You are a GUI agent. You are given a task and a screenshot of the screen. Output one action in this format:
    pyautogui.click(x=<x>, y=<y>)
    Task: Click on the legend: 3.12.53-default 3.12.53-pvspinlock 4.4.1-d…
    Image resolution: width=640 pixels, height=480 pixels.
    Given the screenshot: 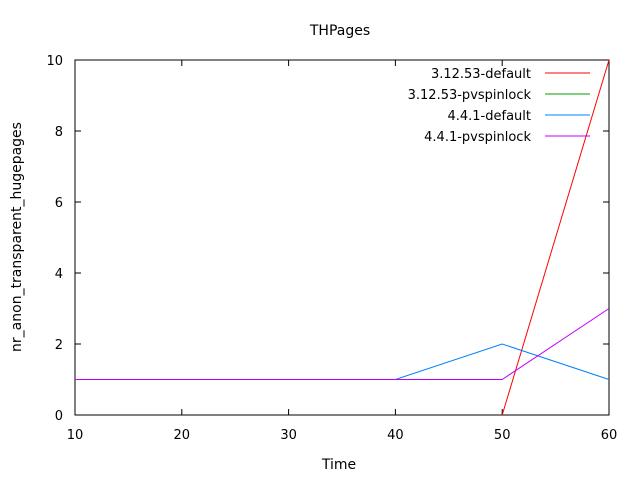 What is the action you would take?
    pyautogui.click(x=499, y=106)
    